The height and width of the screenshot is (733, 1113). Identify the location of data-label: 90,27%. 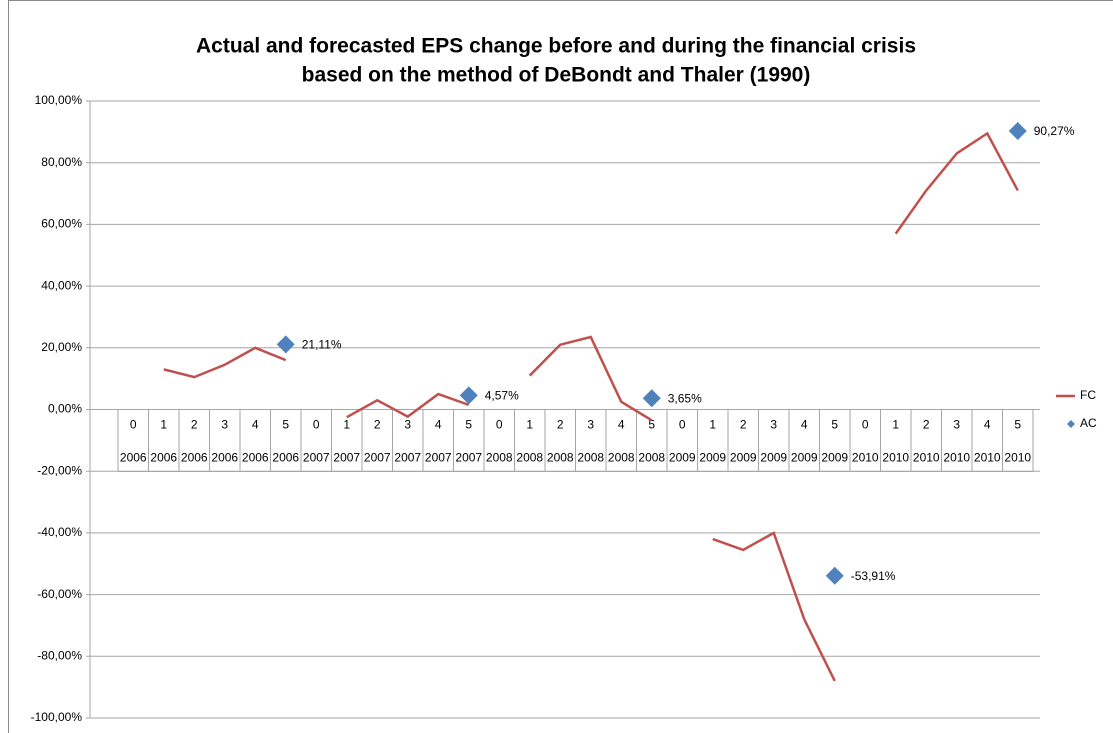
(1054, 131).